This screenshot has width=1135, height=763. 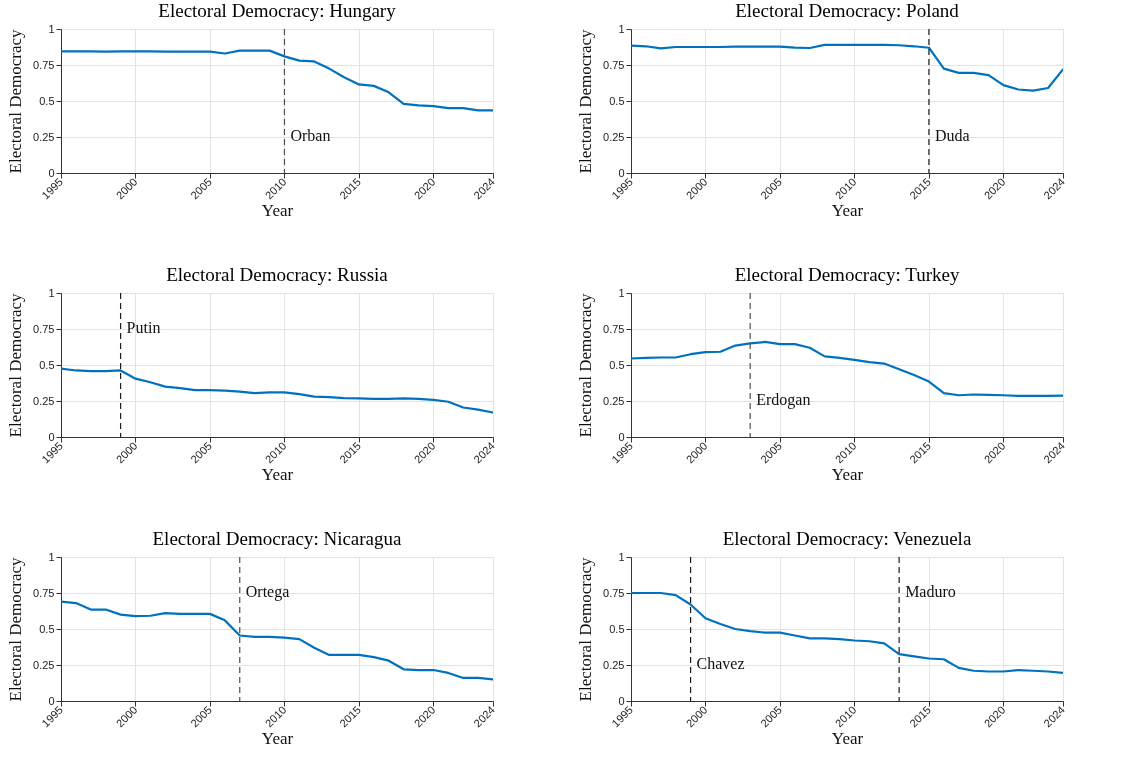 What do you see at coordinates (847, 10) in the screenshot?
I see `chart-title: Electoral Democracy: Poland` at bounding box center [847, 10].